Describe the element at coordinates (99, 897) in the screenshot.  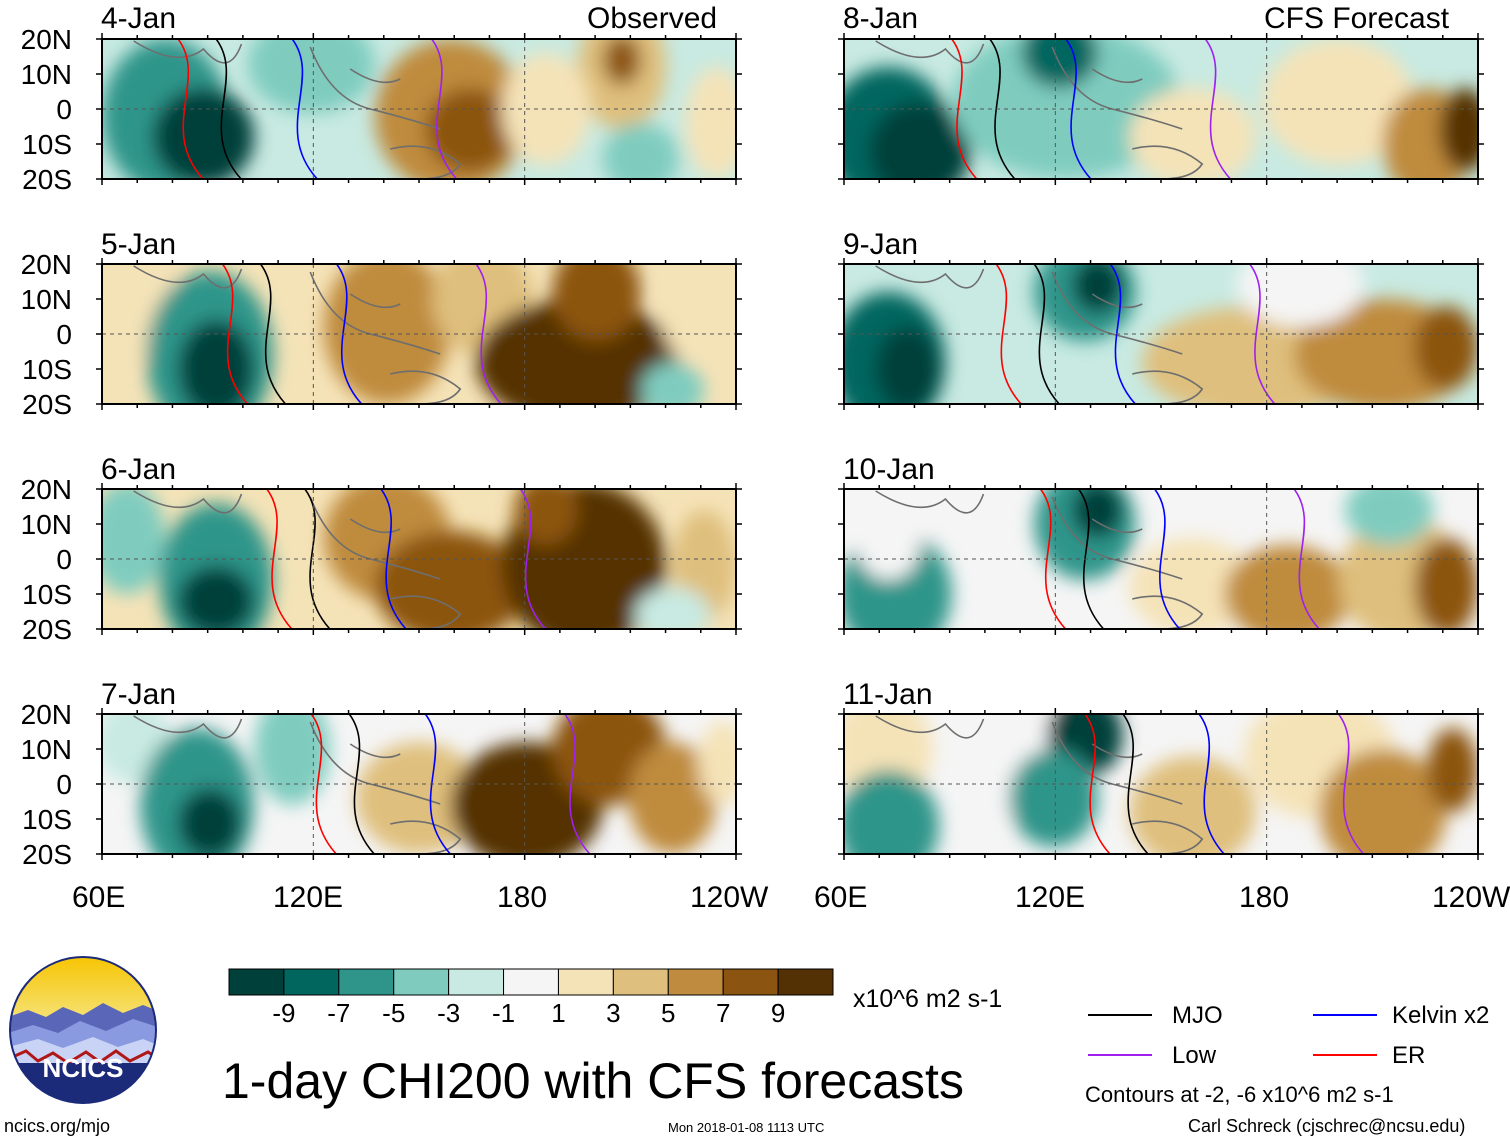
I see `lon-label-60e-left: 60E` at that location.